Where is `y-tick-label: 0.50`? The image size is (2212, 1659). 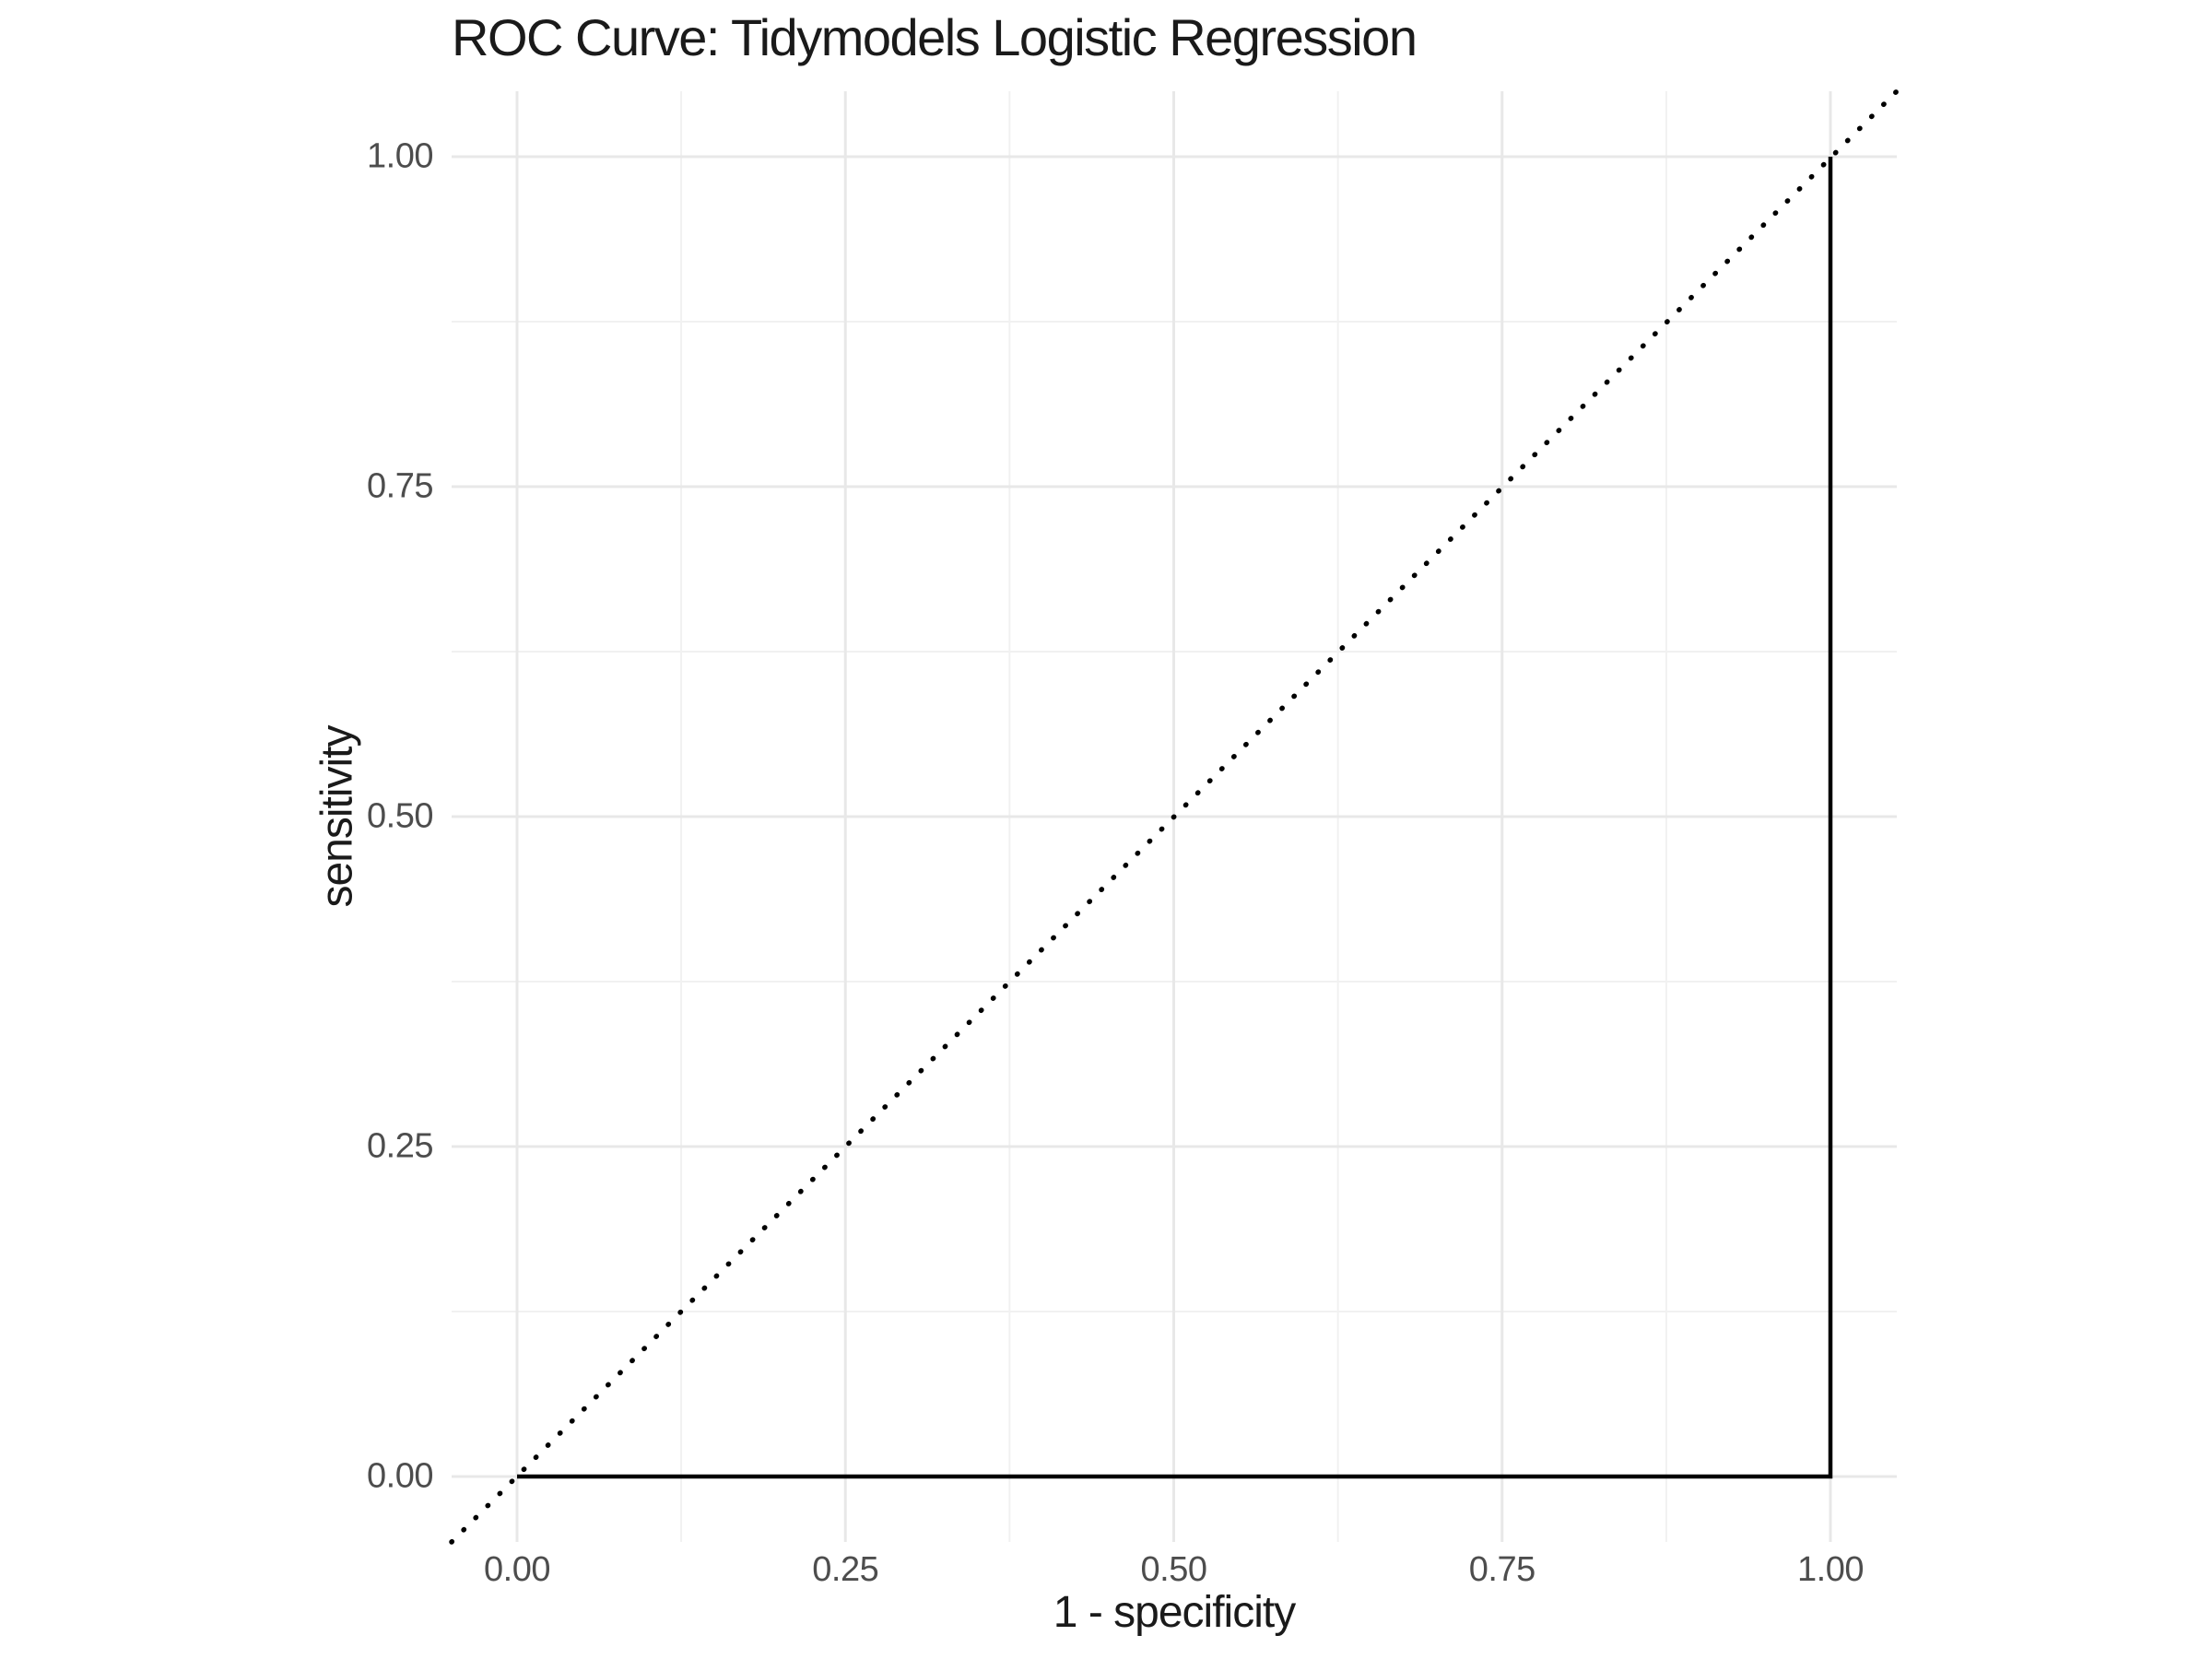 y-tick-label: 0.50 is located at coordinates (400, 816).